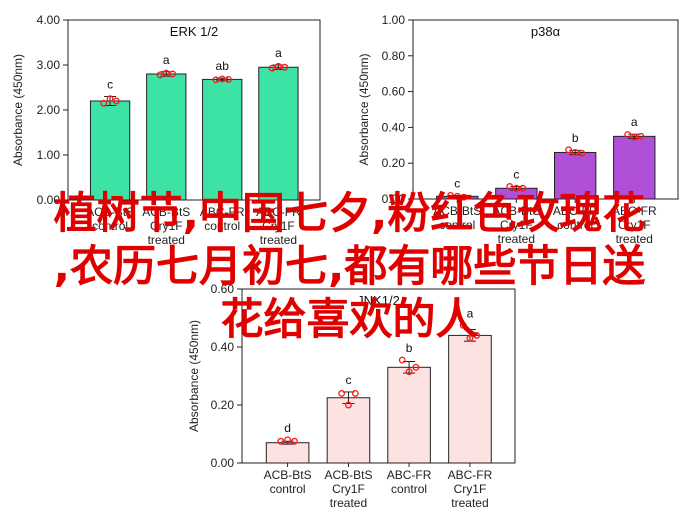 This screenshot has width=699, height=517. What do you see at coordinates (49, 65) in the screenshot?
I see `y-tick-label: 3.00` at bounding box center [49, 65].